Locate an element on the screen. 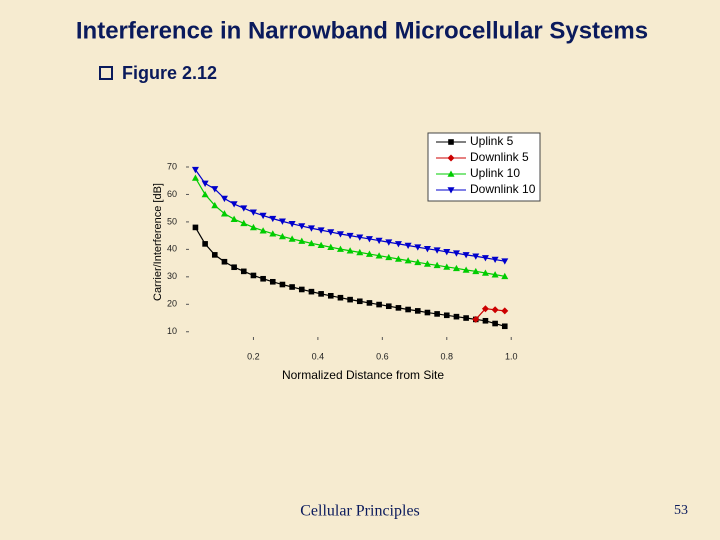  y-tick-label: 20 is located at coordinates (172, 304).